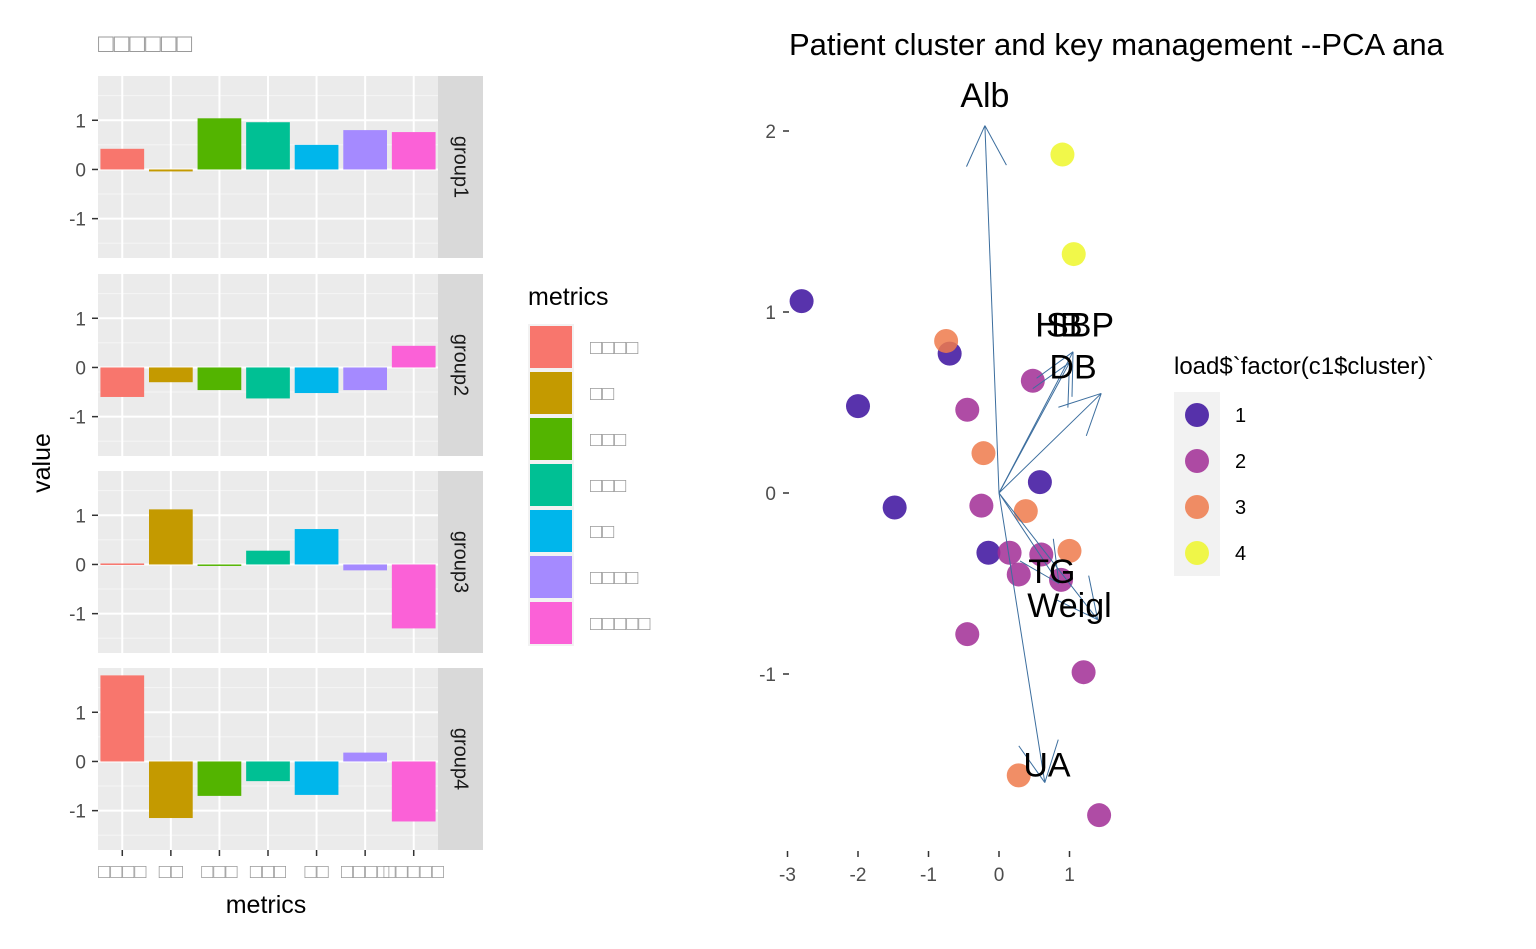 This screenshot has height=949, width=1536. I want to click on loading-vector-weight, so click(1048, 556).